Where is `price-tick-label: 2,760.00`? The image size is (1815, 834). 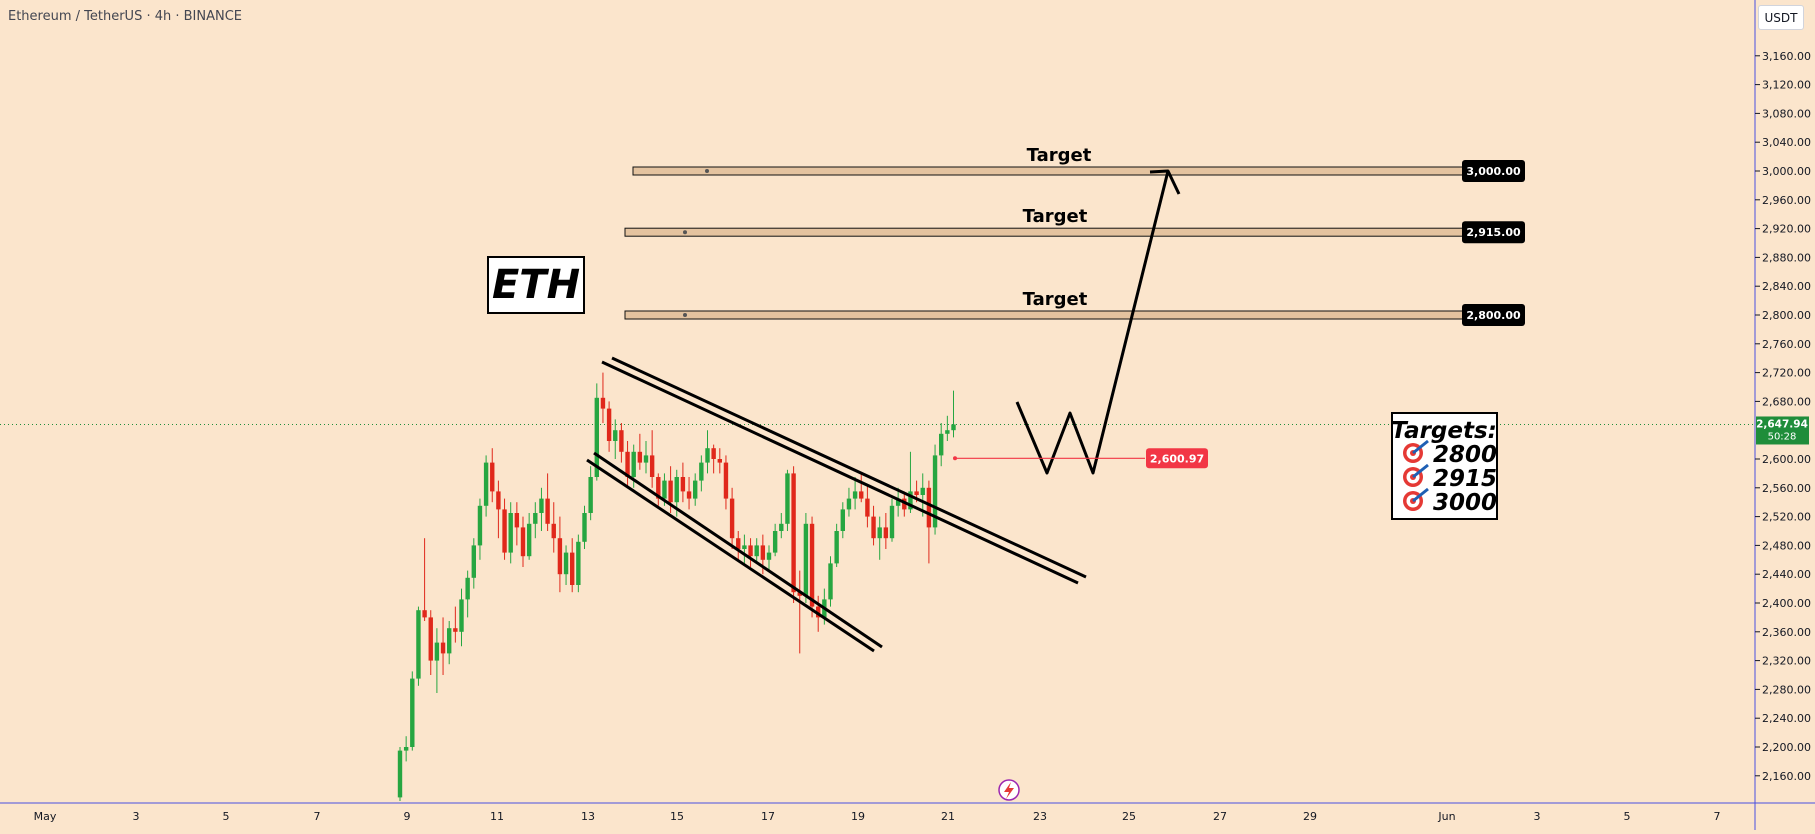 price-tick-label: 2,760.00 is located at coordinates (1786, 344).